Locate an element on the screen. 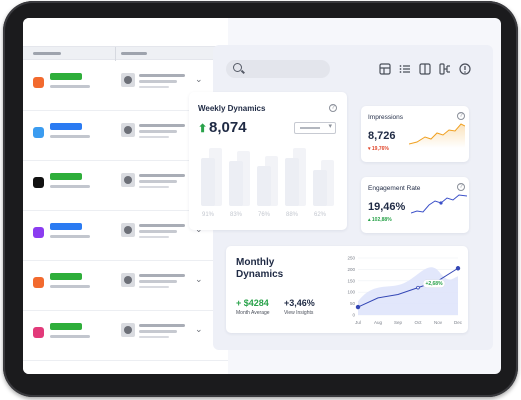  change-badge is located at coordinates (434, 283).